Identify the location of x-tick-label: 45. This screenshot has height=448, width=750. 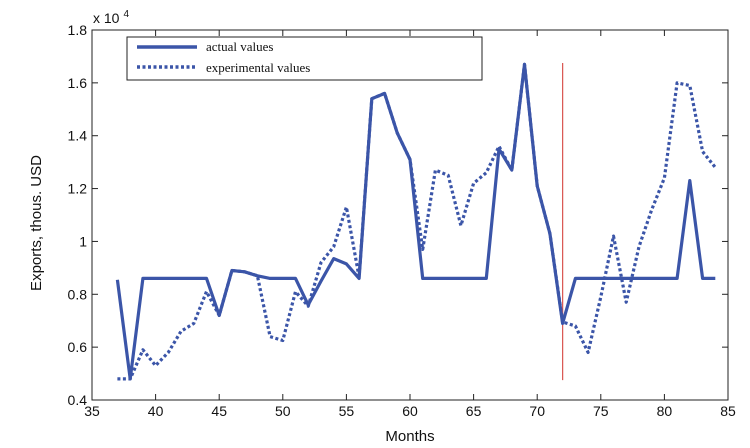
(219, 411).